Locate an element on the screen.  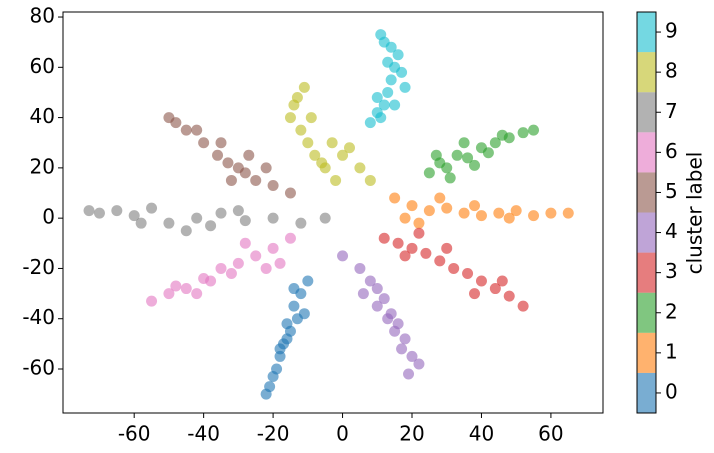
colorbar-tick-label: 7 is located at coordinates (671, 111).